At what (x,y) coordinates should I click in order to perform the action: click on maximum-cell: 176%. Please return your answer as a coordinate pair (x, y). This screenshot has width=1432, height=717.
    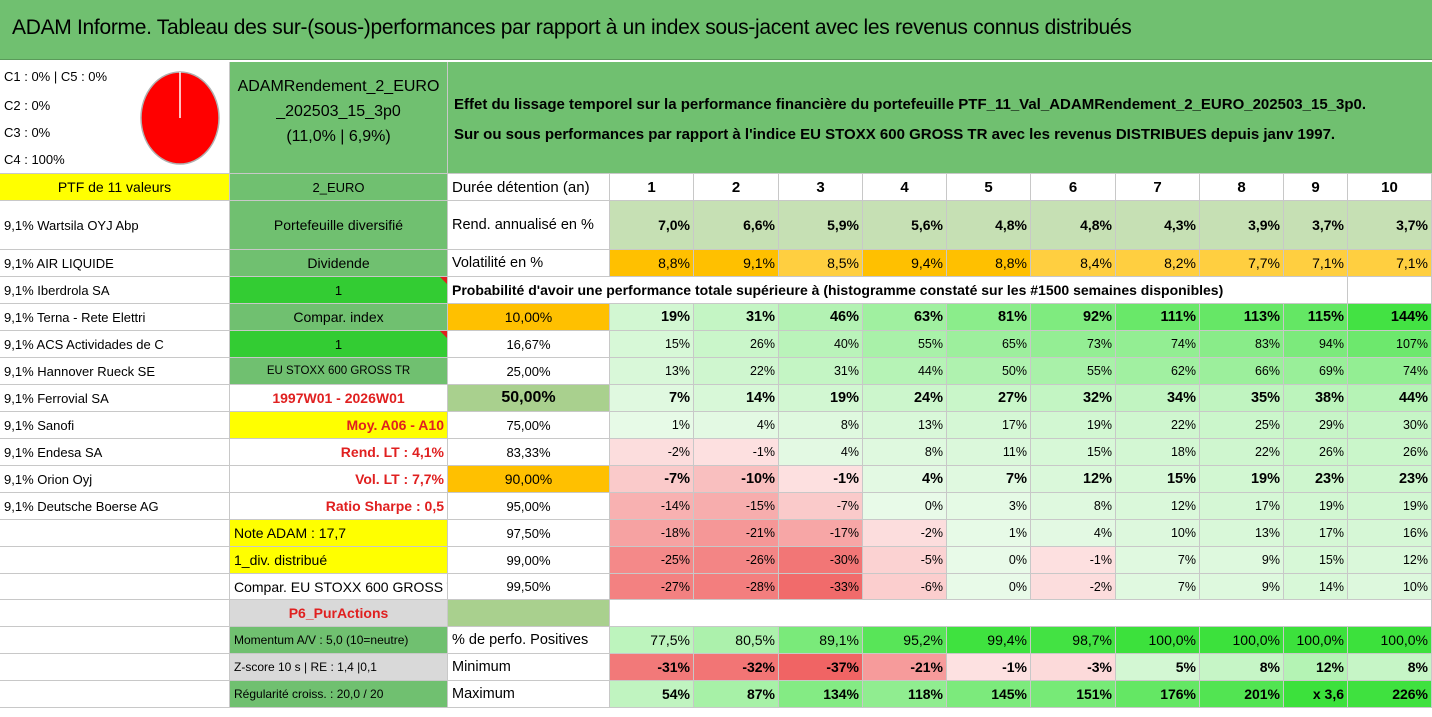
    Looking at the image, I should click on (1158, 694).